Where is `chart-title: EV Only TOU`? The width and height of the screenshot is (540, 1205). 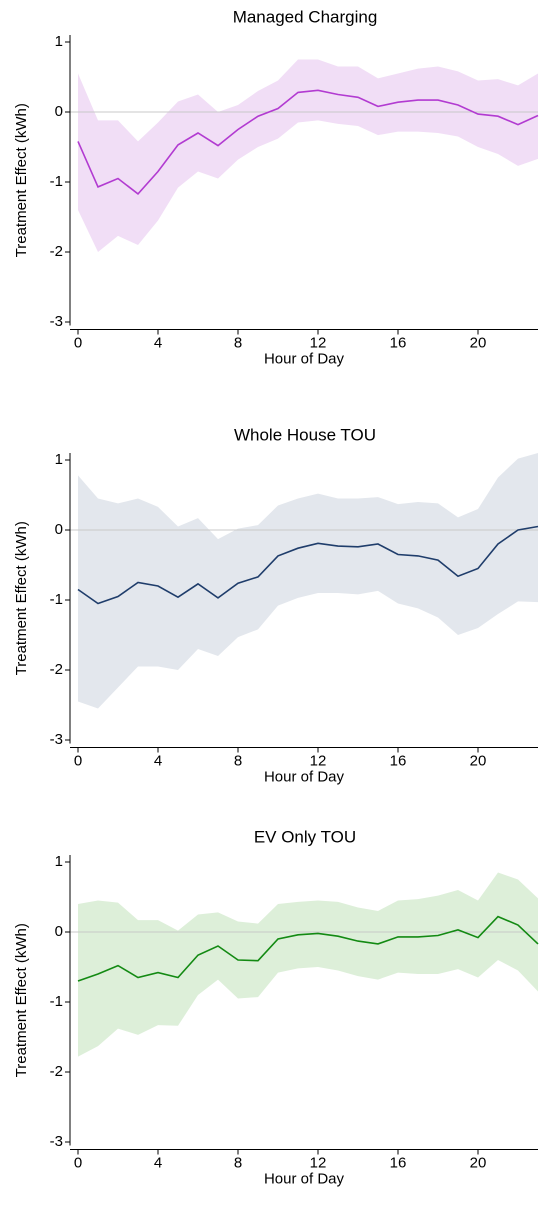
chart-title: EV Only TOU is located at coordinates (305, 836).